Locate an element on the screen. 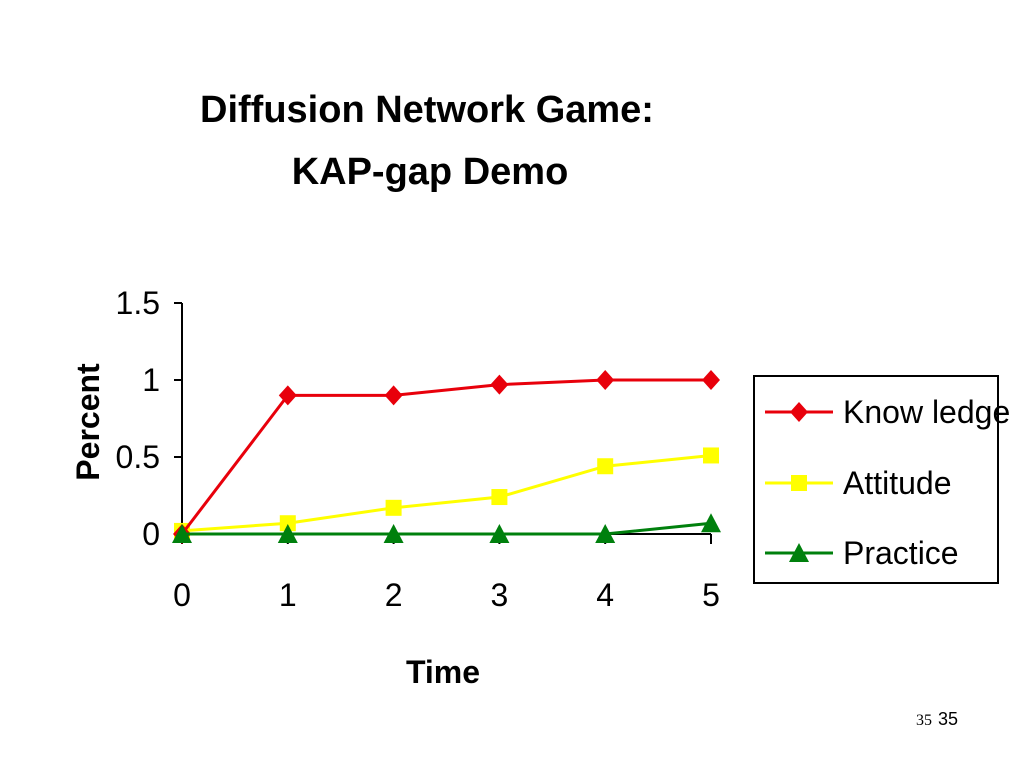  series-line-knowledge is located at coordinates (445, 456).